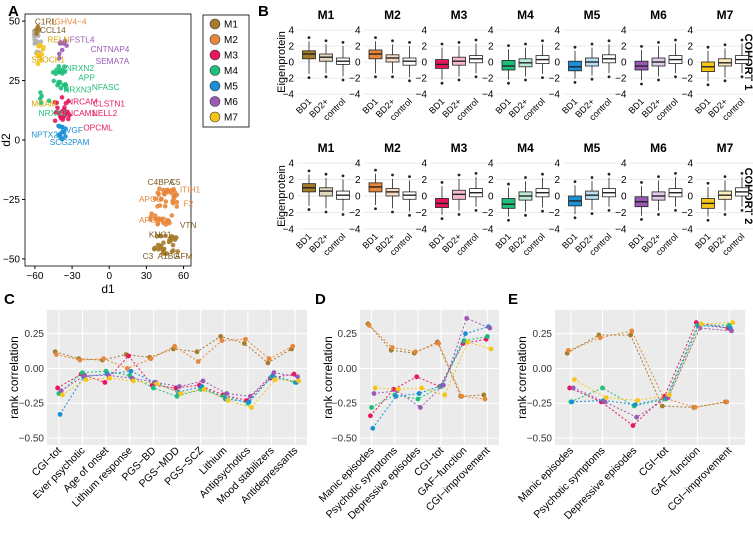 This screenshot has height=533, width=753. What do you see at coordinates (546, 475) in the screenshot?
I see `category-label: Manic episodes` at bounding box center [546, 475].